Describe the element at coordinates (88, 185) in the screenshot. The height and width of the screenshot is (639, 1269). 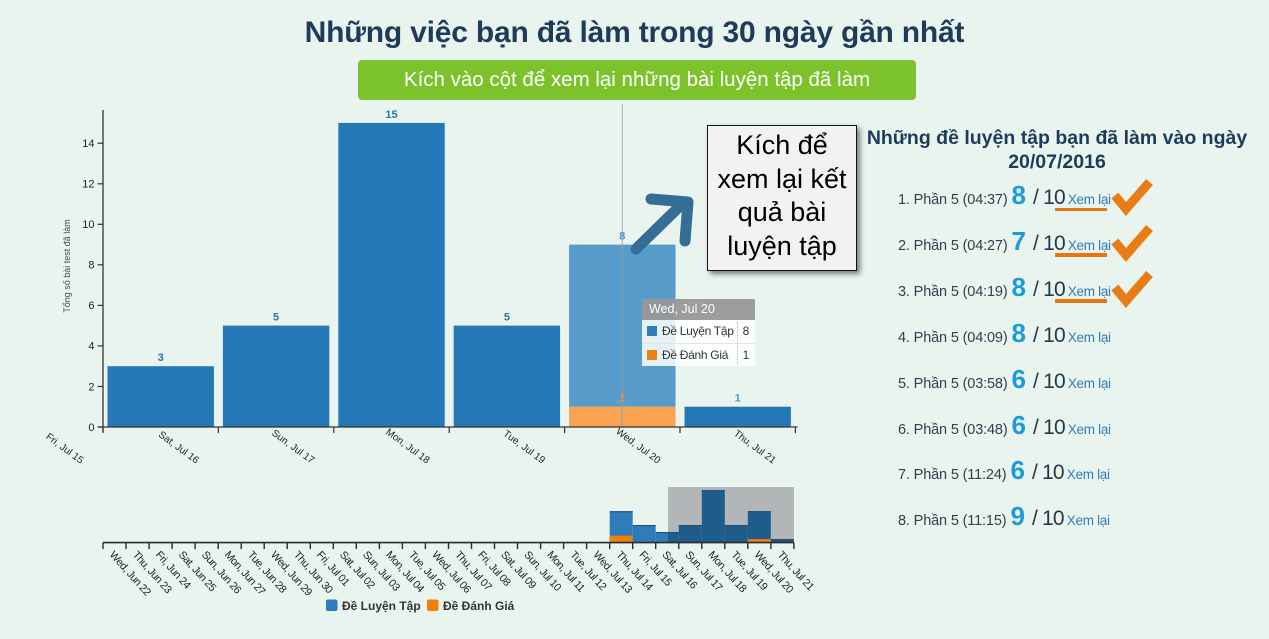
I see `svg-text: 12` at that location.